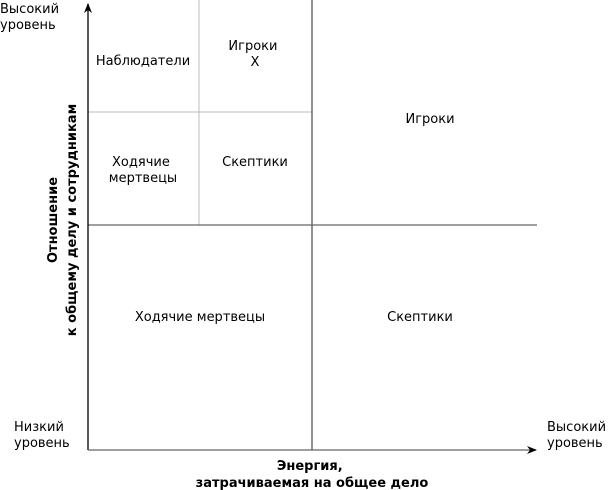  Describe the element at coordinates (200, 317) in the screenshot. I see `cell-walking-dead: Ходячие мертвецы` at that location.